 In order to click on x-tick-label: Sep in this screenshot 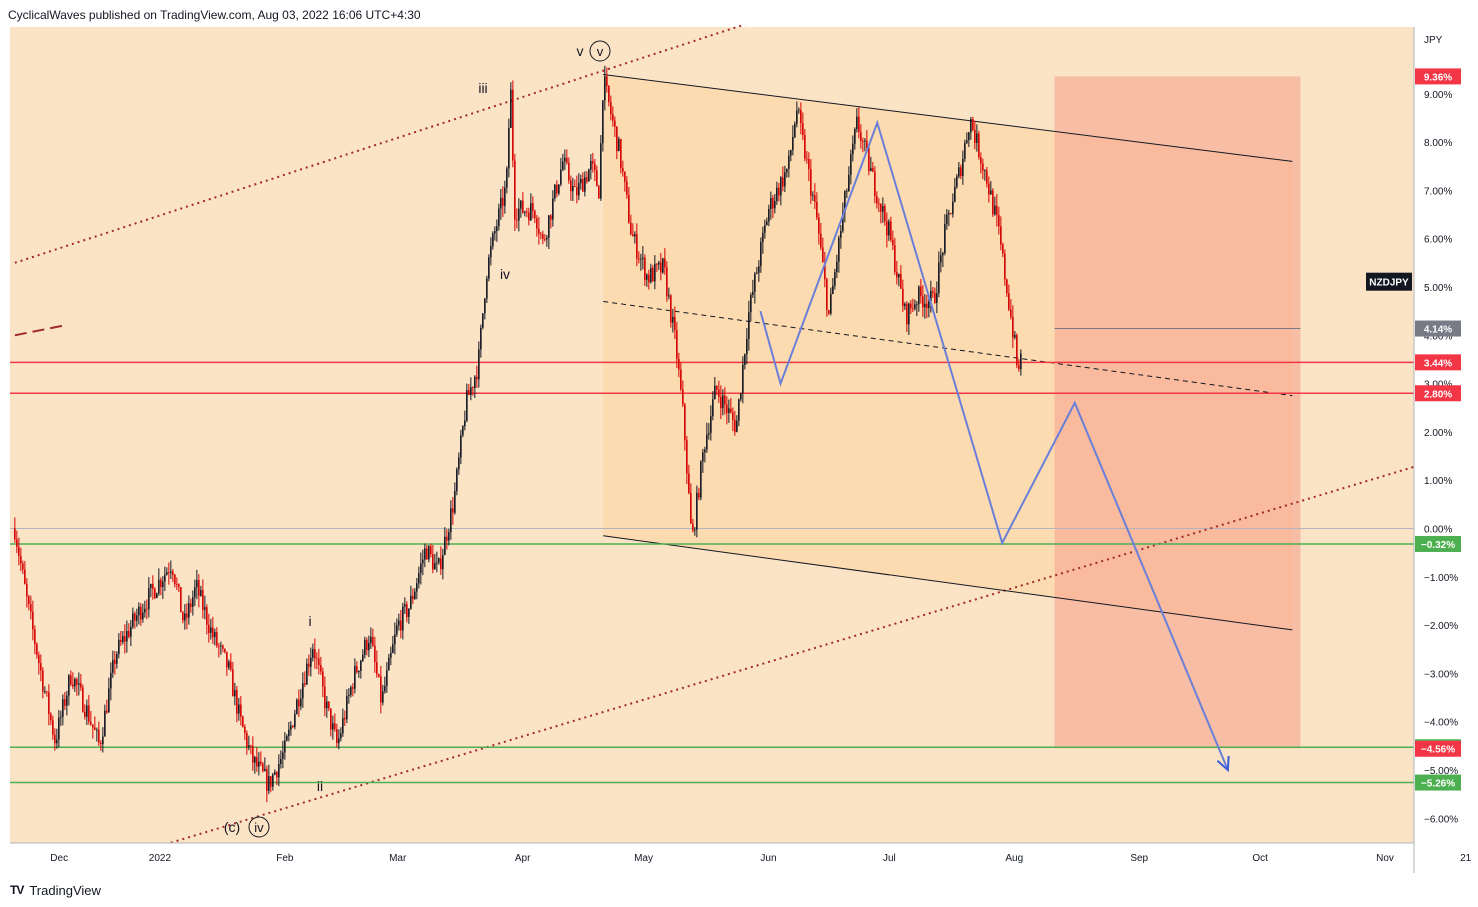, I will do `click(1139, 858)`.